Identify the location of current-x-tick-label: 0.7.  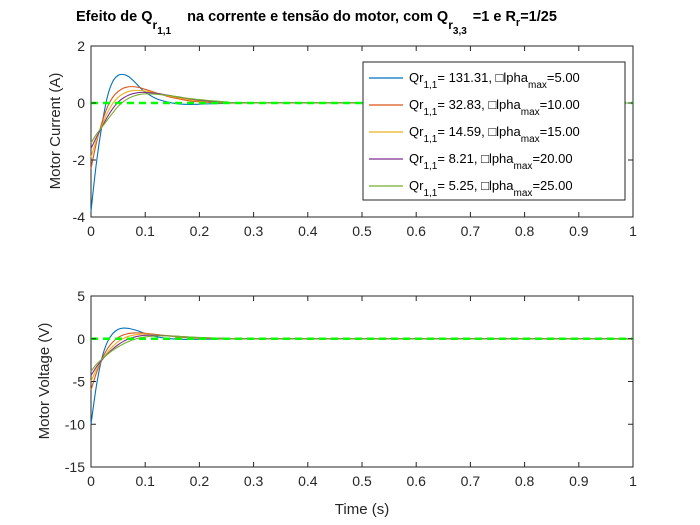
(471, 231).